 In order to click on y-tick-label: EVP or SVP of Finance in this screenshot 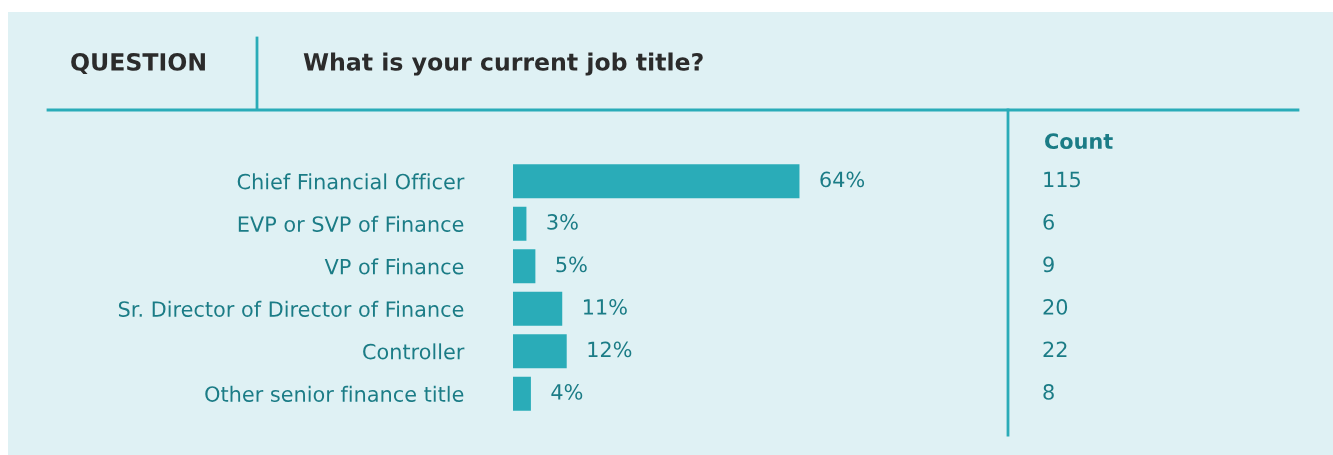, I will do `click(351, 223)`.